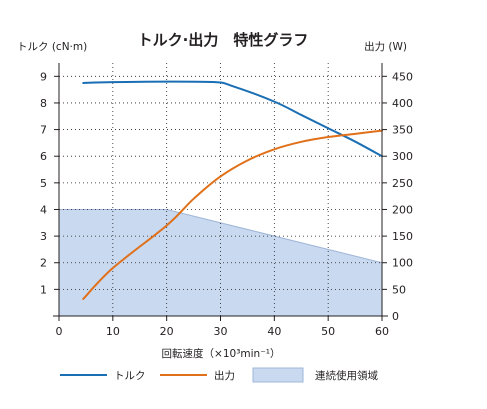 The width and height of the screenshot is (487, 409). What do you see at coordinates (328, 331) in the screenshot?
I see `x-tick-label: 50` at bounding box center [328, 331].